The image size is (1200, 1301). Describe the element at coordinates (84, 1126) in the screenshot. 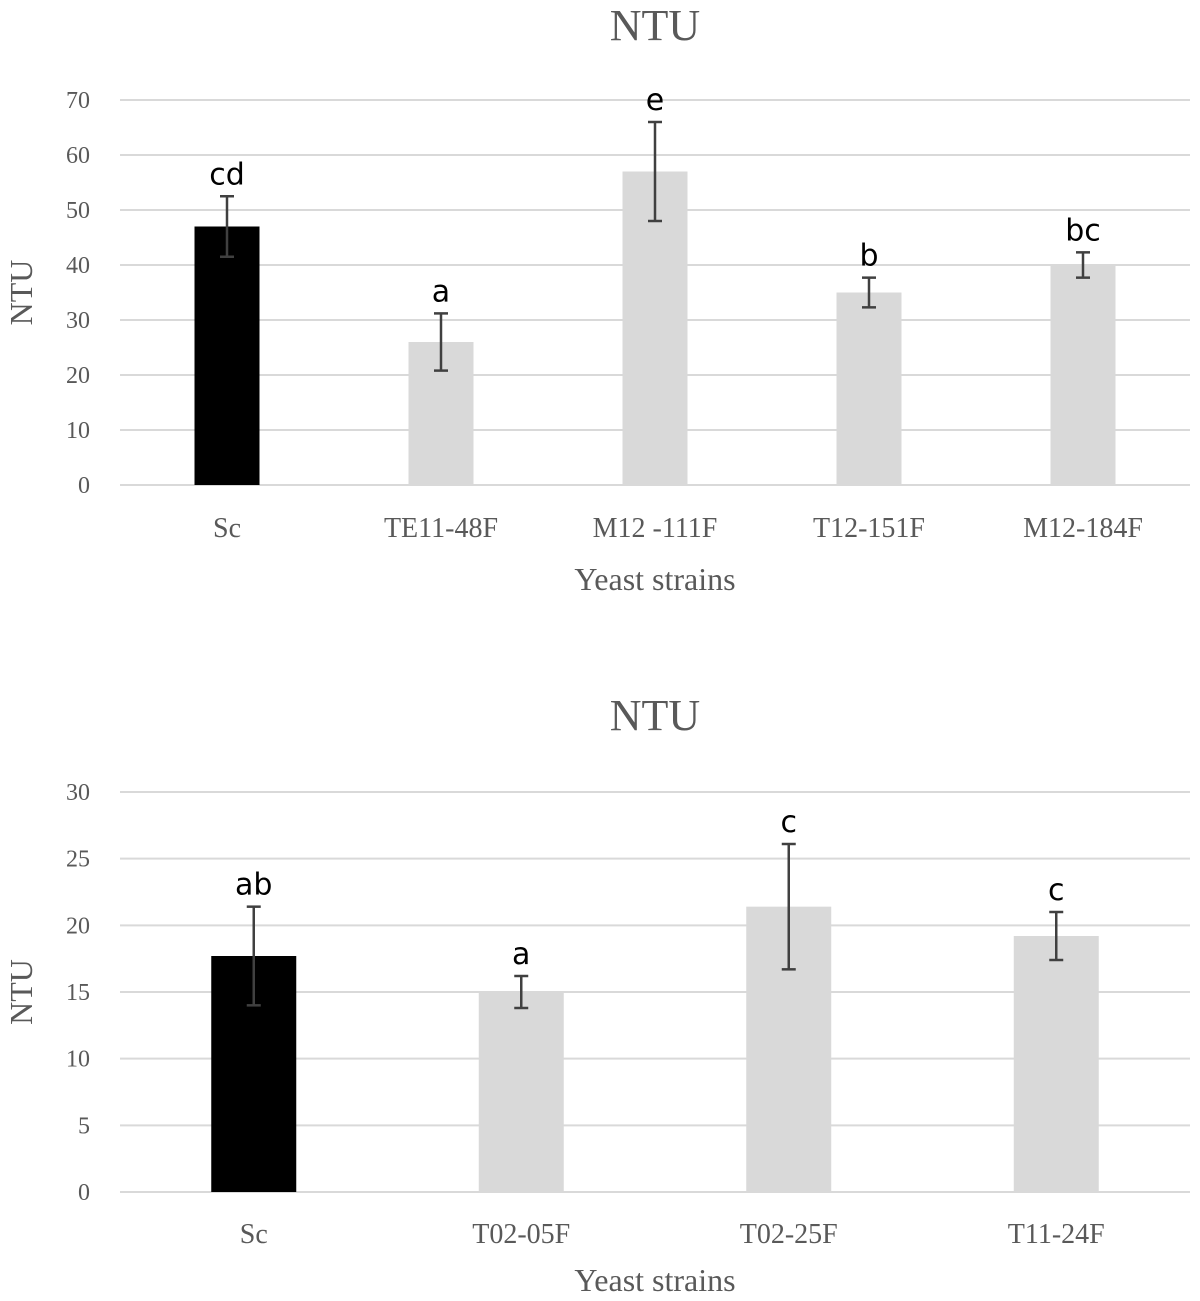

I see `y-tick-label: 5` at that location.